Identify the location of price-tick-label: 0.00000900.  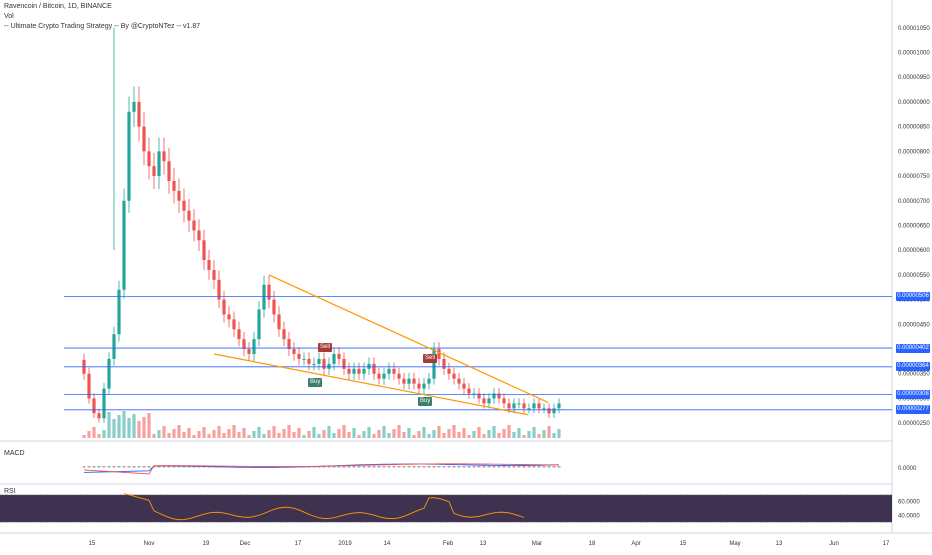
(914, 103).